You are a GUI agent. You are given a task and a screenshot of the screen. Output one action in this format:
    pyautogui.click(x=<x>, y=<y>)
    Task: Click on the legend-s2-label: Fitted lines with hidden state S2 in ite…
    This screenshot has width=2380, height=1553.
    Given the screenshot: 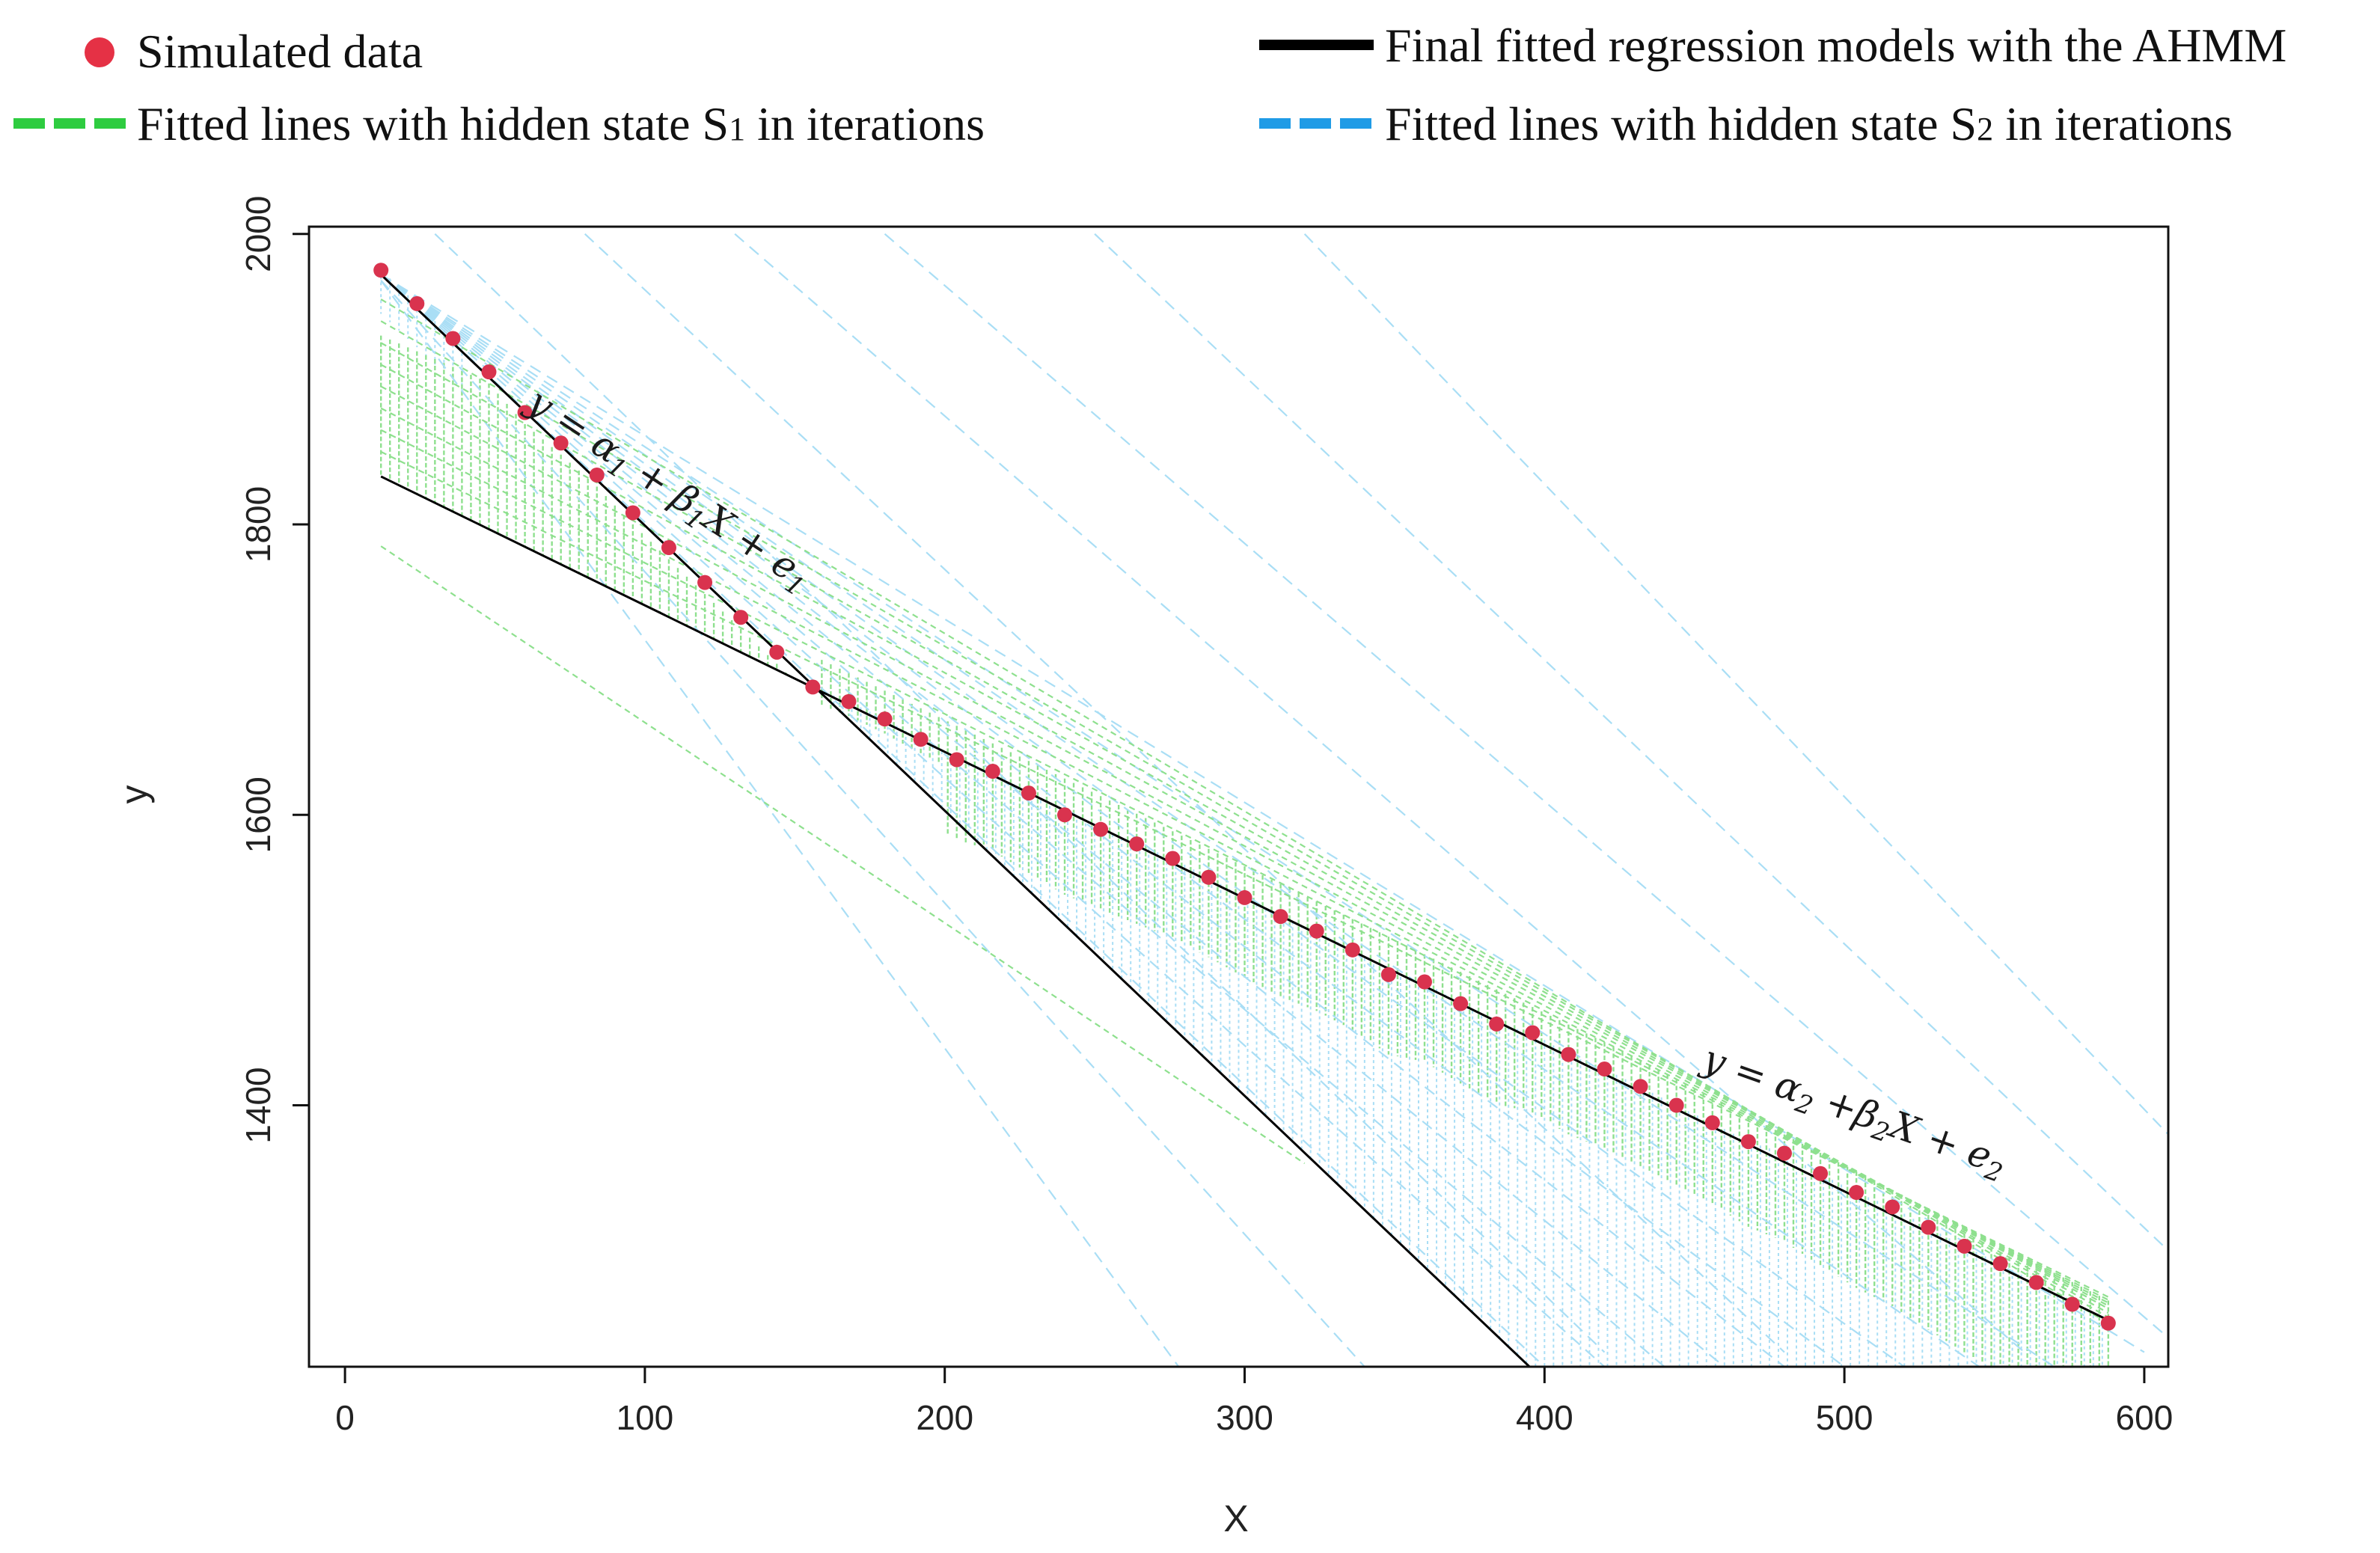 What is the action you would take?
    pyautogui.click(x=1809, y=123)
    